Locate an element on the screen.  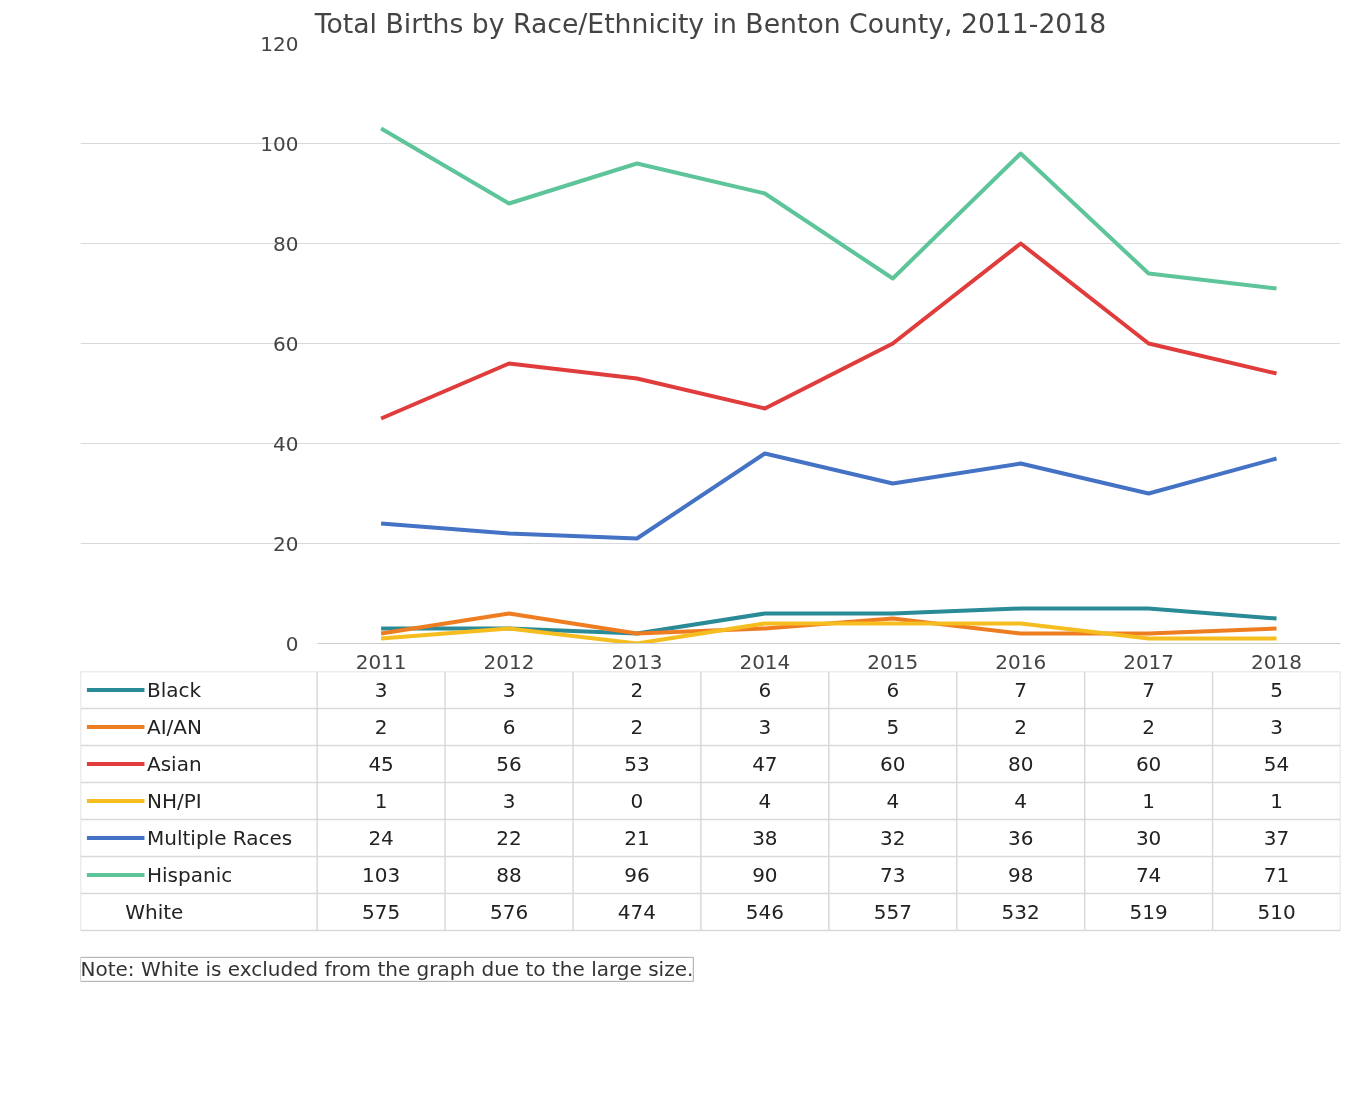
data-label: 98 is located at coordinates (1020, 875).